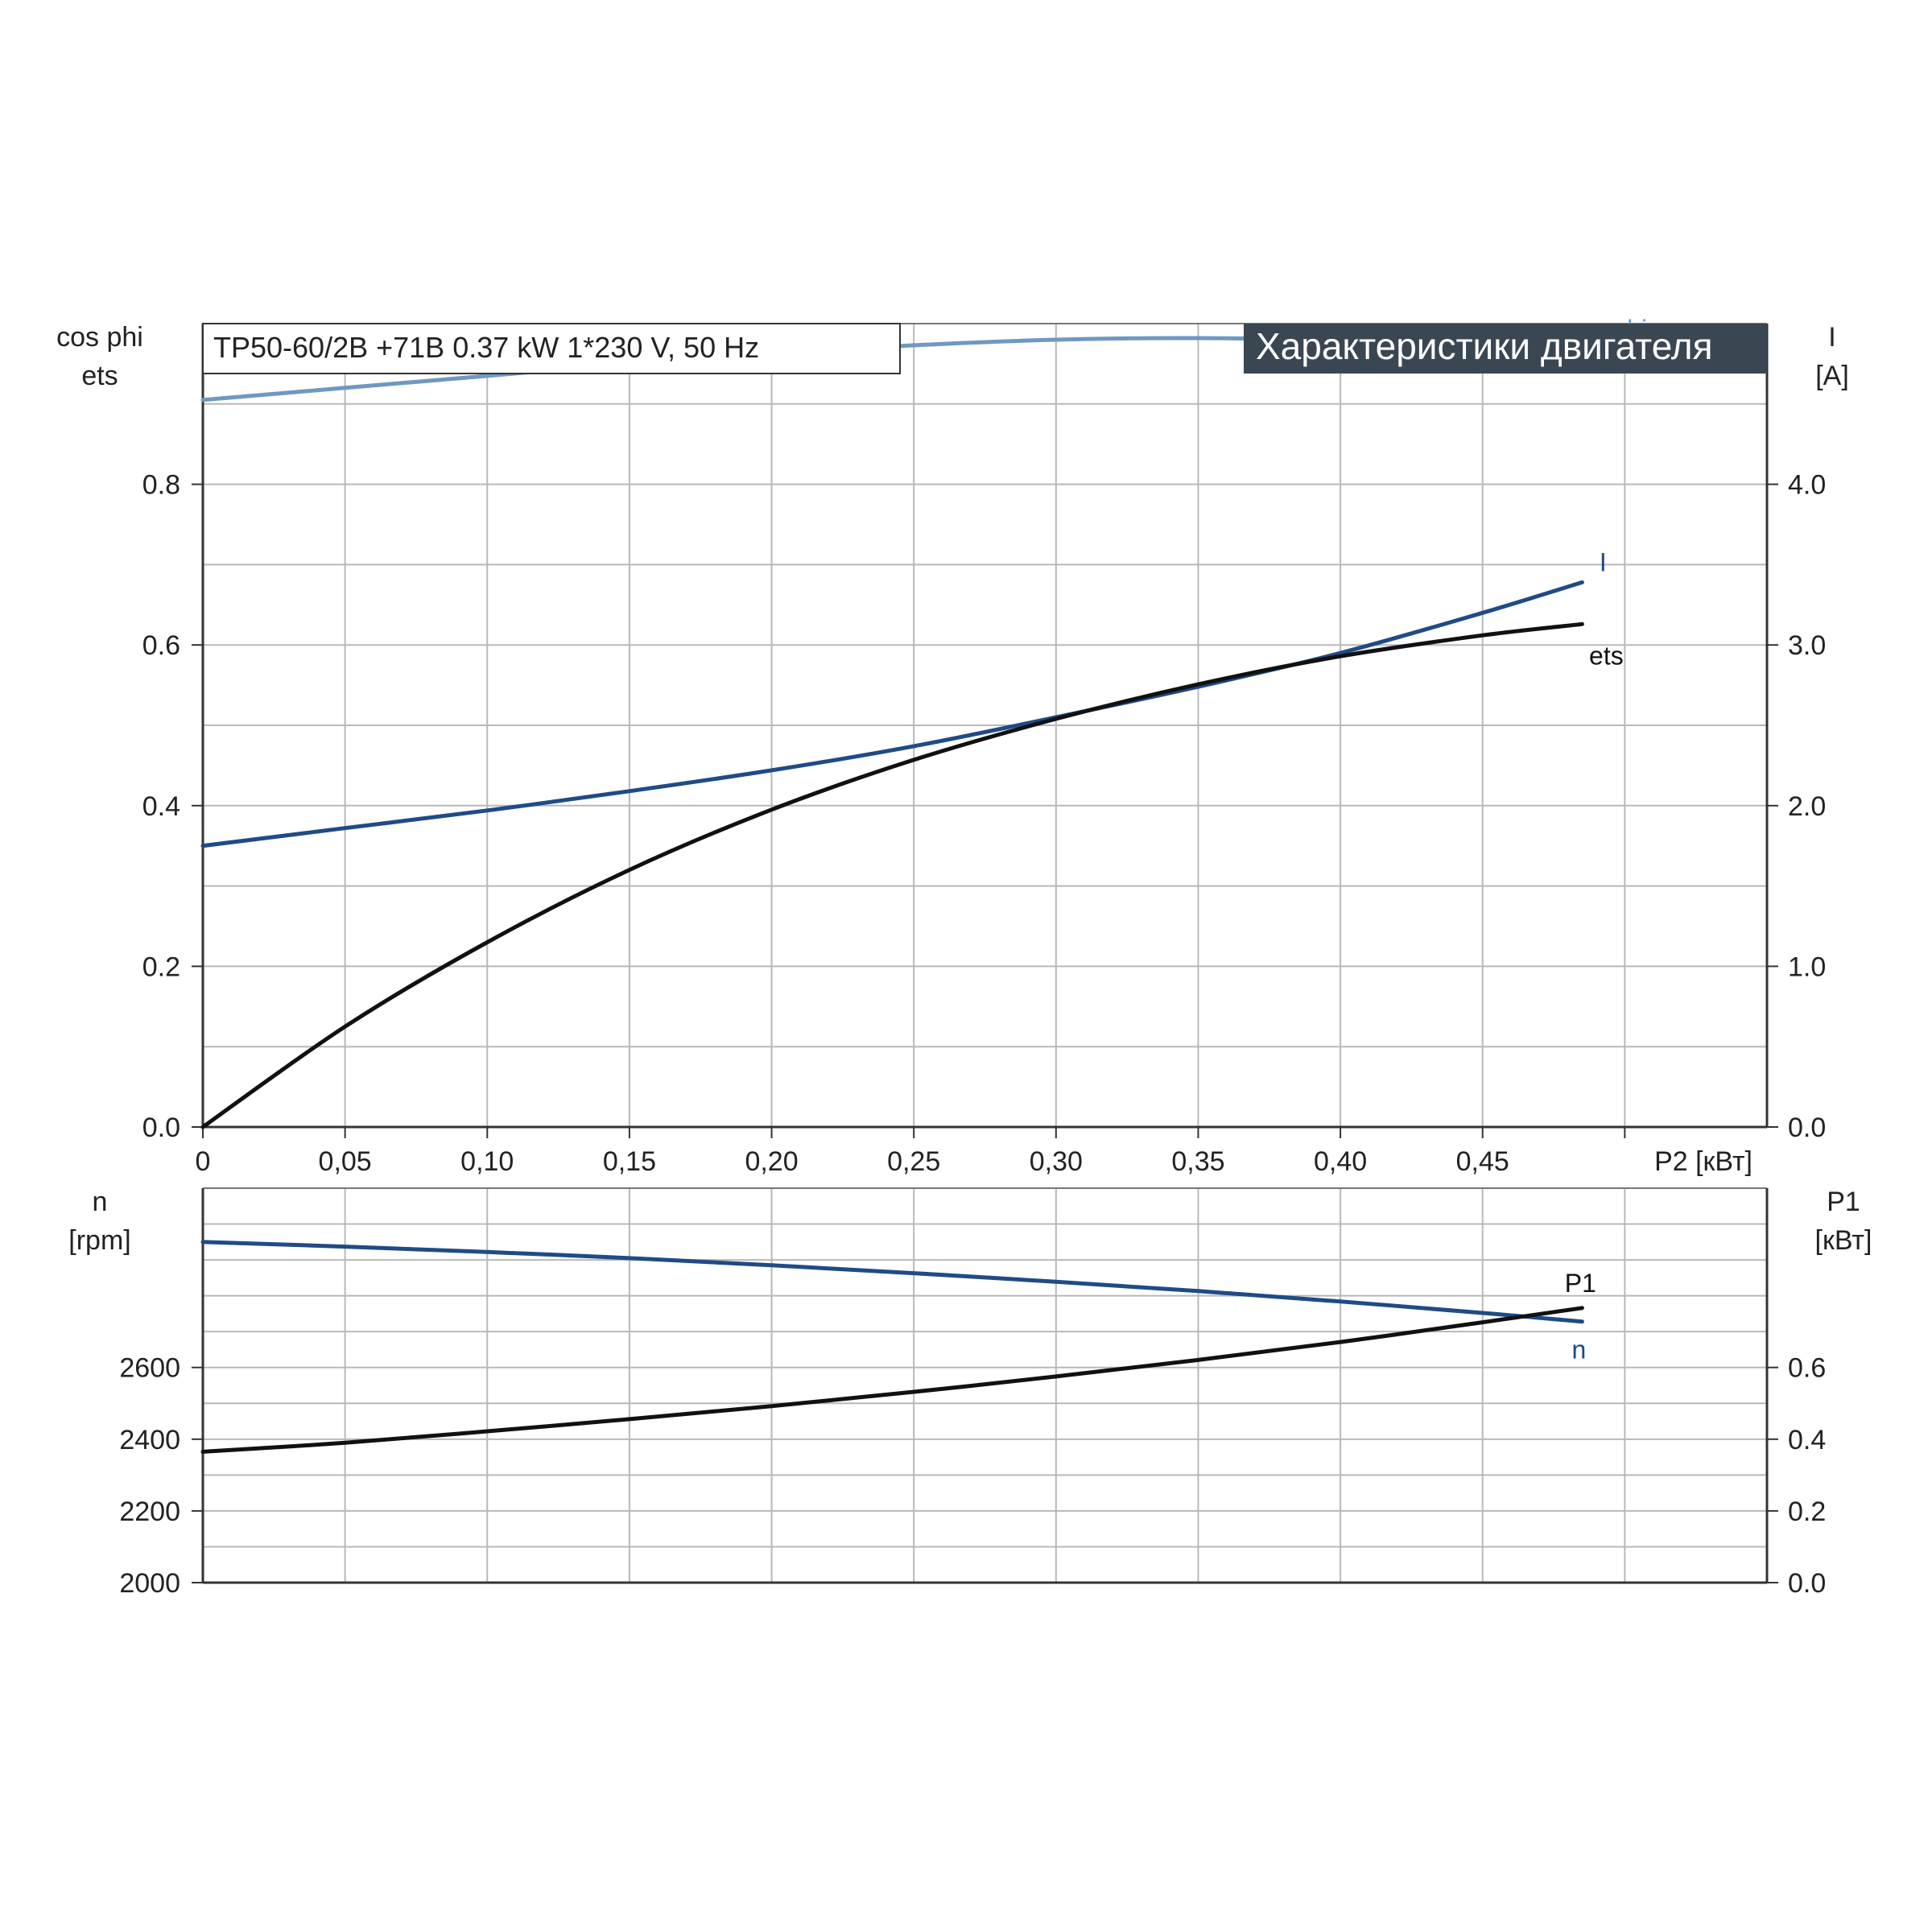 This screenshot has width=1932, height=1932. I want to click on right-tick-label: 2.0, so click(1807, 806).